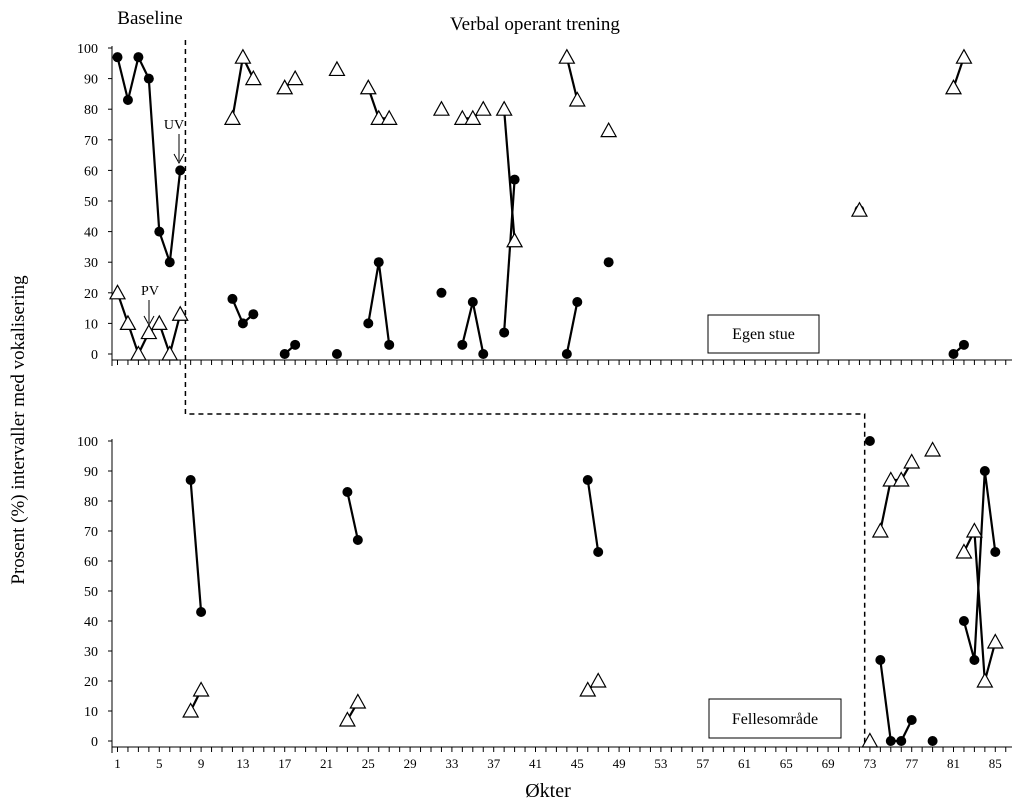 The width and height of the screenshot is (1014, 803). Describe the element at coordinates (91, 294) in the screenshot. I see `y-tick-label: 20` at that location.